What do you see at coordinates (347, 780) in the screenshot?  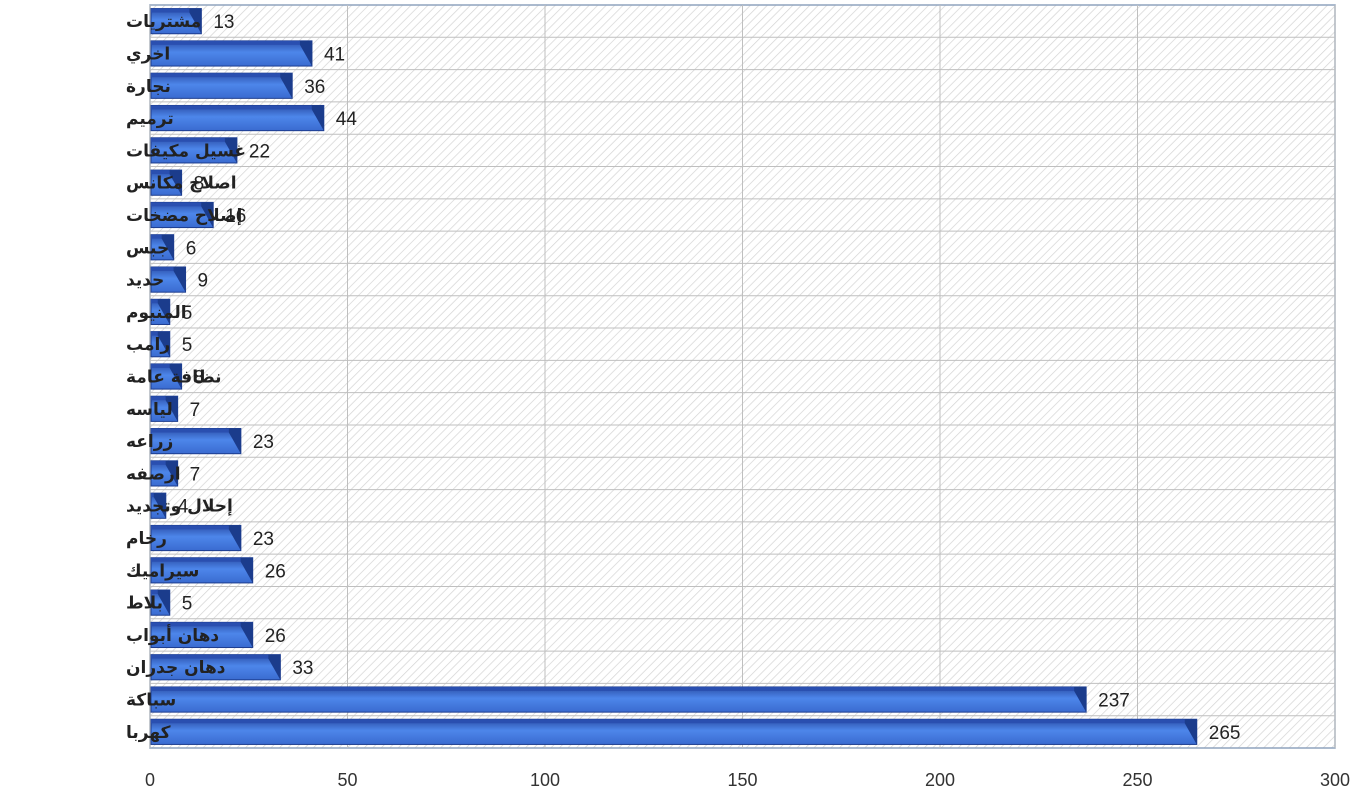 I see `x-tick-label: 50` at bounding box center [347, 780].